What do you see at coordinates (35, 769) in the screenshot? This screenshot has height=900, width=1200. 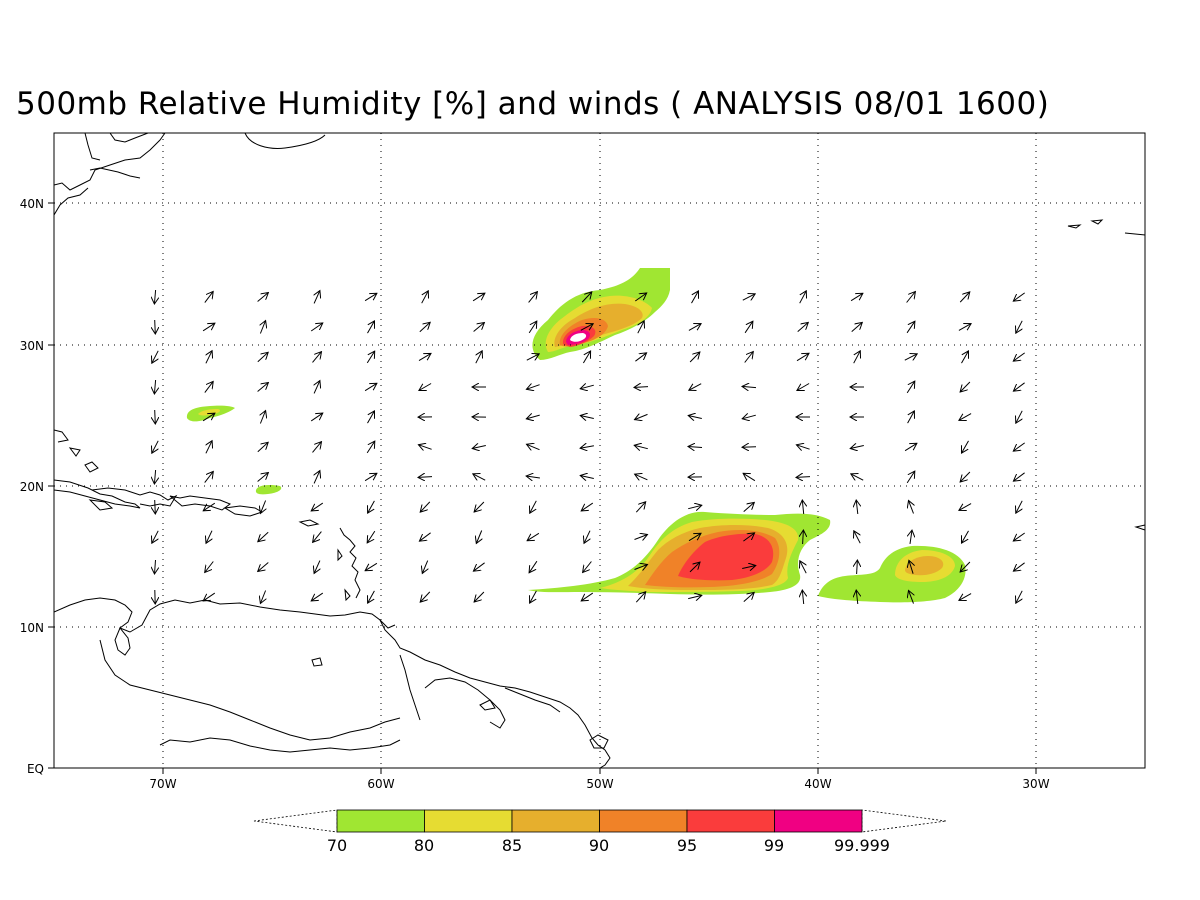 I see `lat-tick-label: EQ` at bounding box center [35, 769].